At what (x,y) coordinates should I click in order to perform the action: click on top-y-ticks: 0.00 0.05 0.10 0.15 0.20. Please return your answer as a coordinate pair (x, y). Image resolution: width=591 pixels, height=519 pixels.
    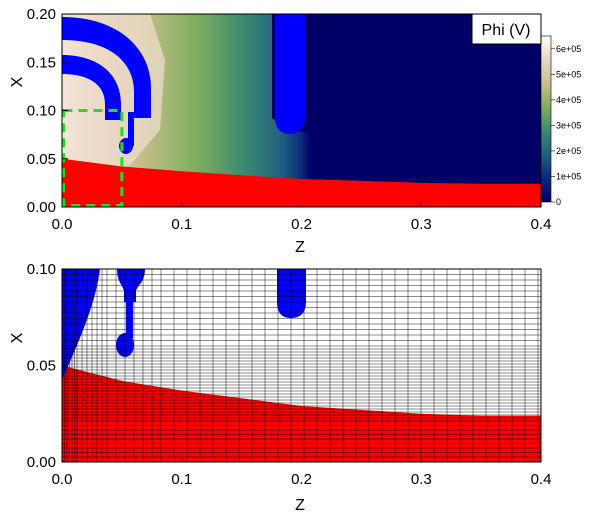
    Looking at the image, I should click on (47, 111).